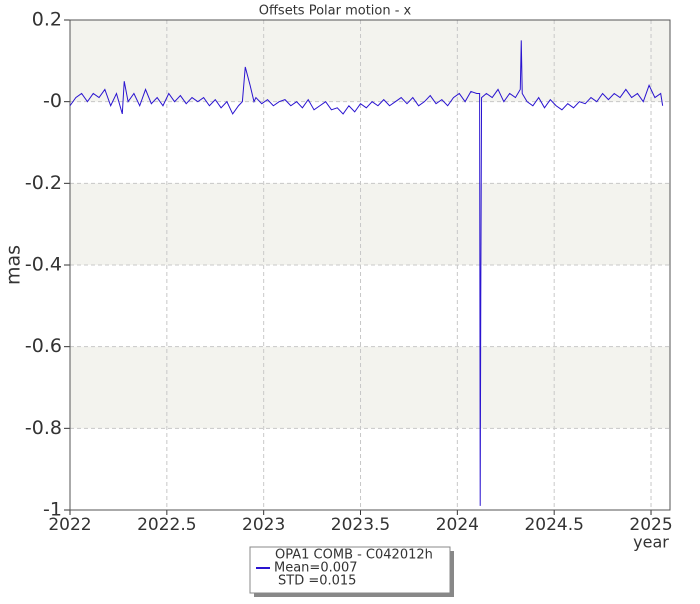  I want to click on y-tick-label: 0.2, so click(47, 20).